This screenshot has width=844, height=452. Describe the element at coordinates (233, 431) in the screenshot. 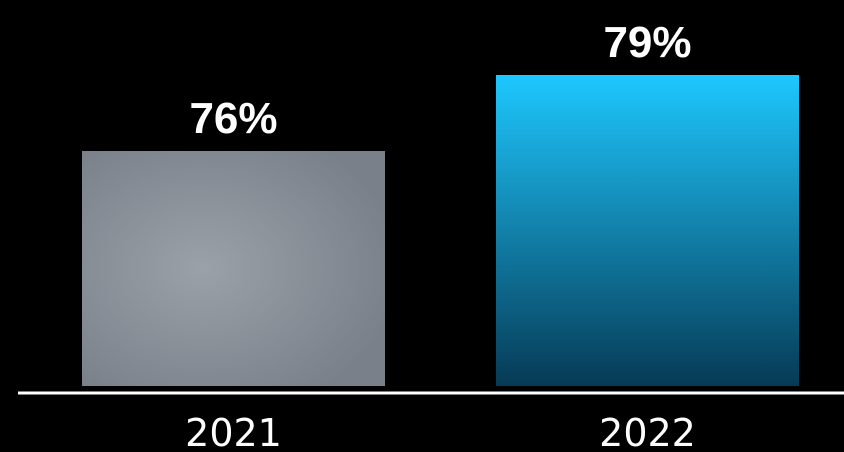

I see `x-tick-label-2021: 2021` at that location.